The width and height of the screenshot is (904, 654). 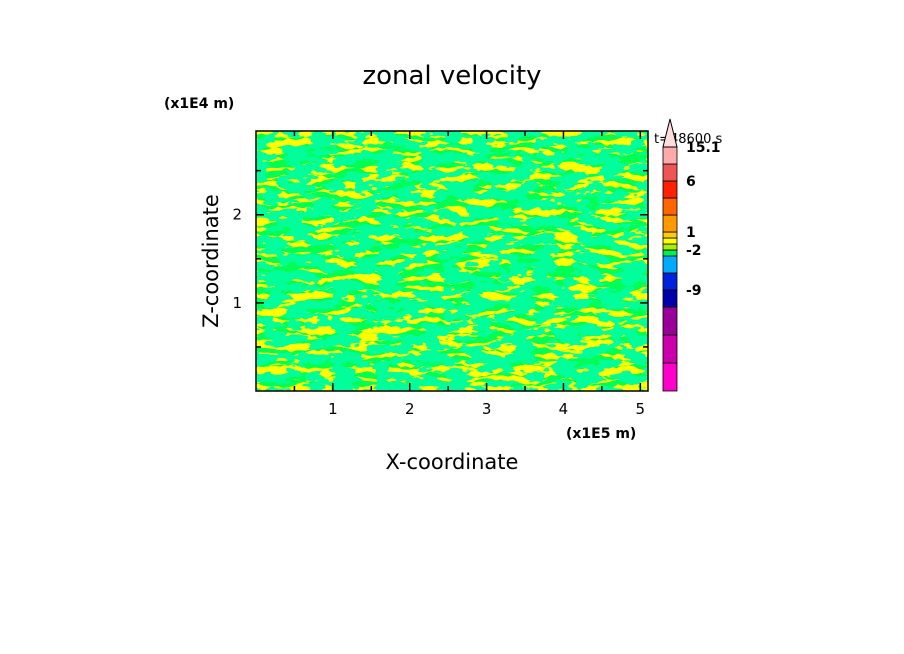 What do you see at coordinates (237, 303) in the screenshot?
I see `y-tick-label: 1` at bounding box center [237, 303].